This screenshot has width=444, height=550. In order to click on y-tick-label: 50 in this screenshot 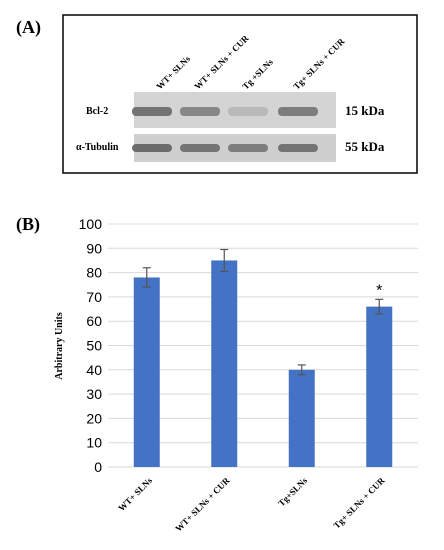, I will do `click(94, 346)`.